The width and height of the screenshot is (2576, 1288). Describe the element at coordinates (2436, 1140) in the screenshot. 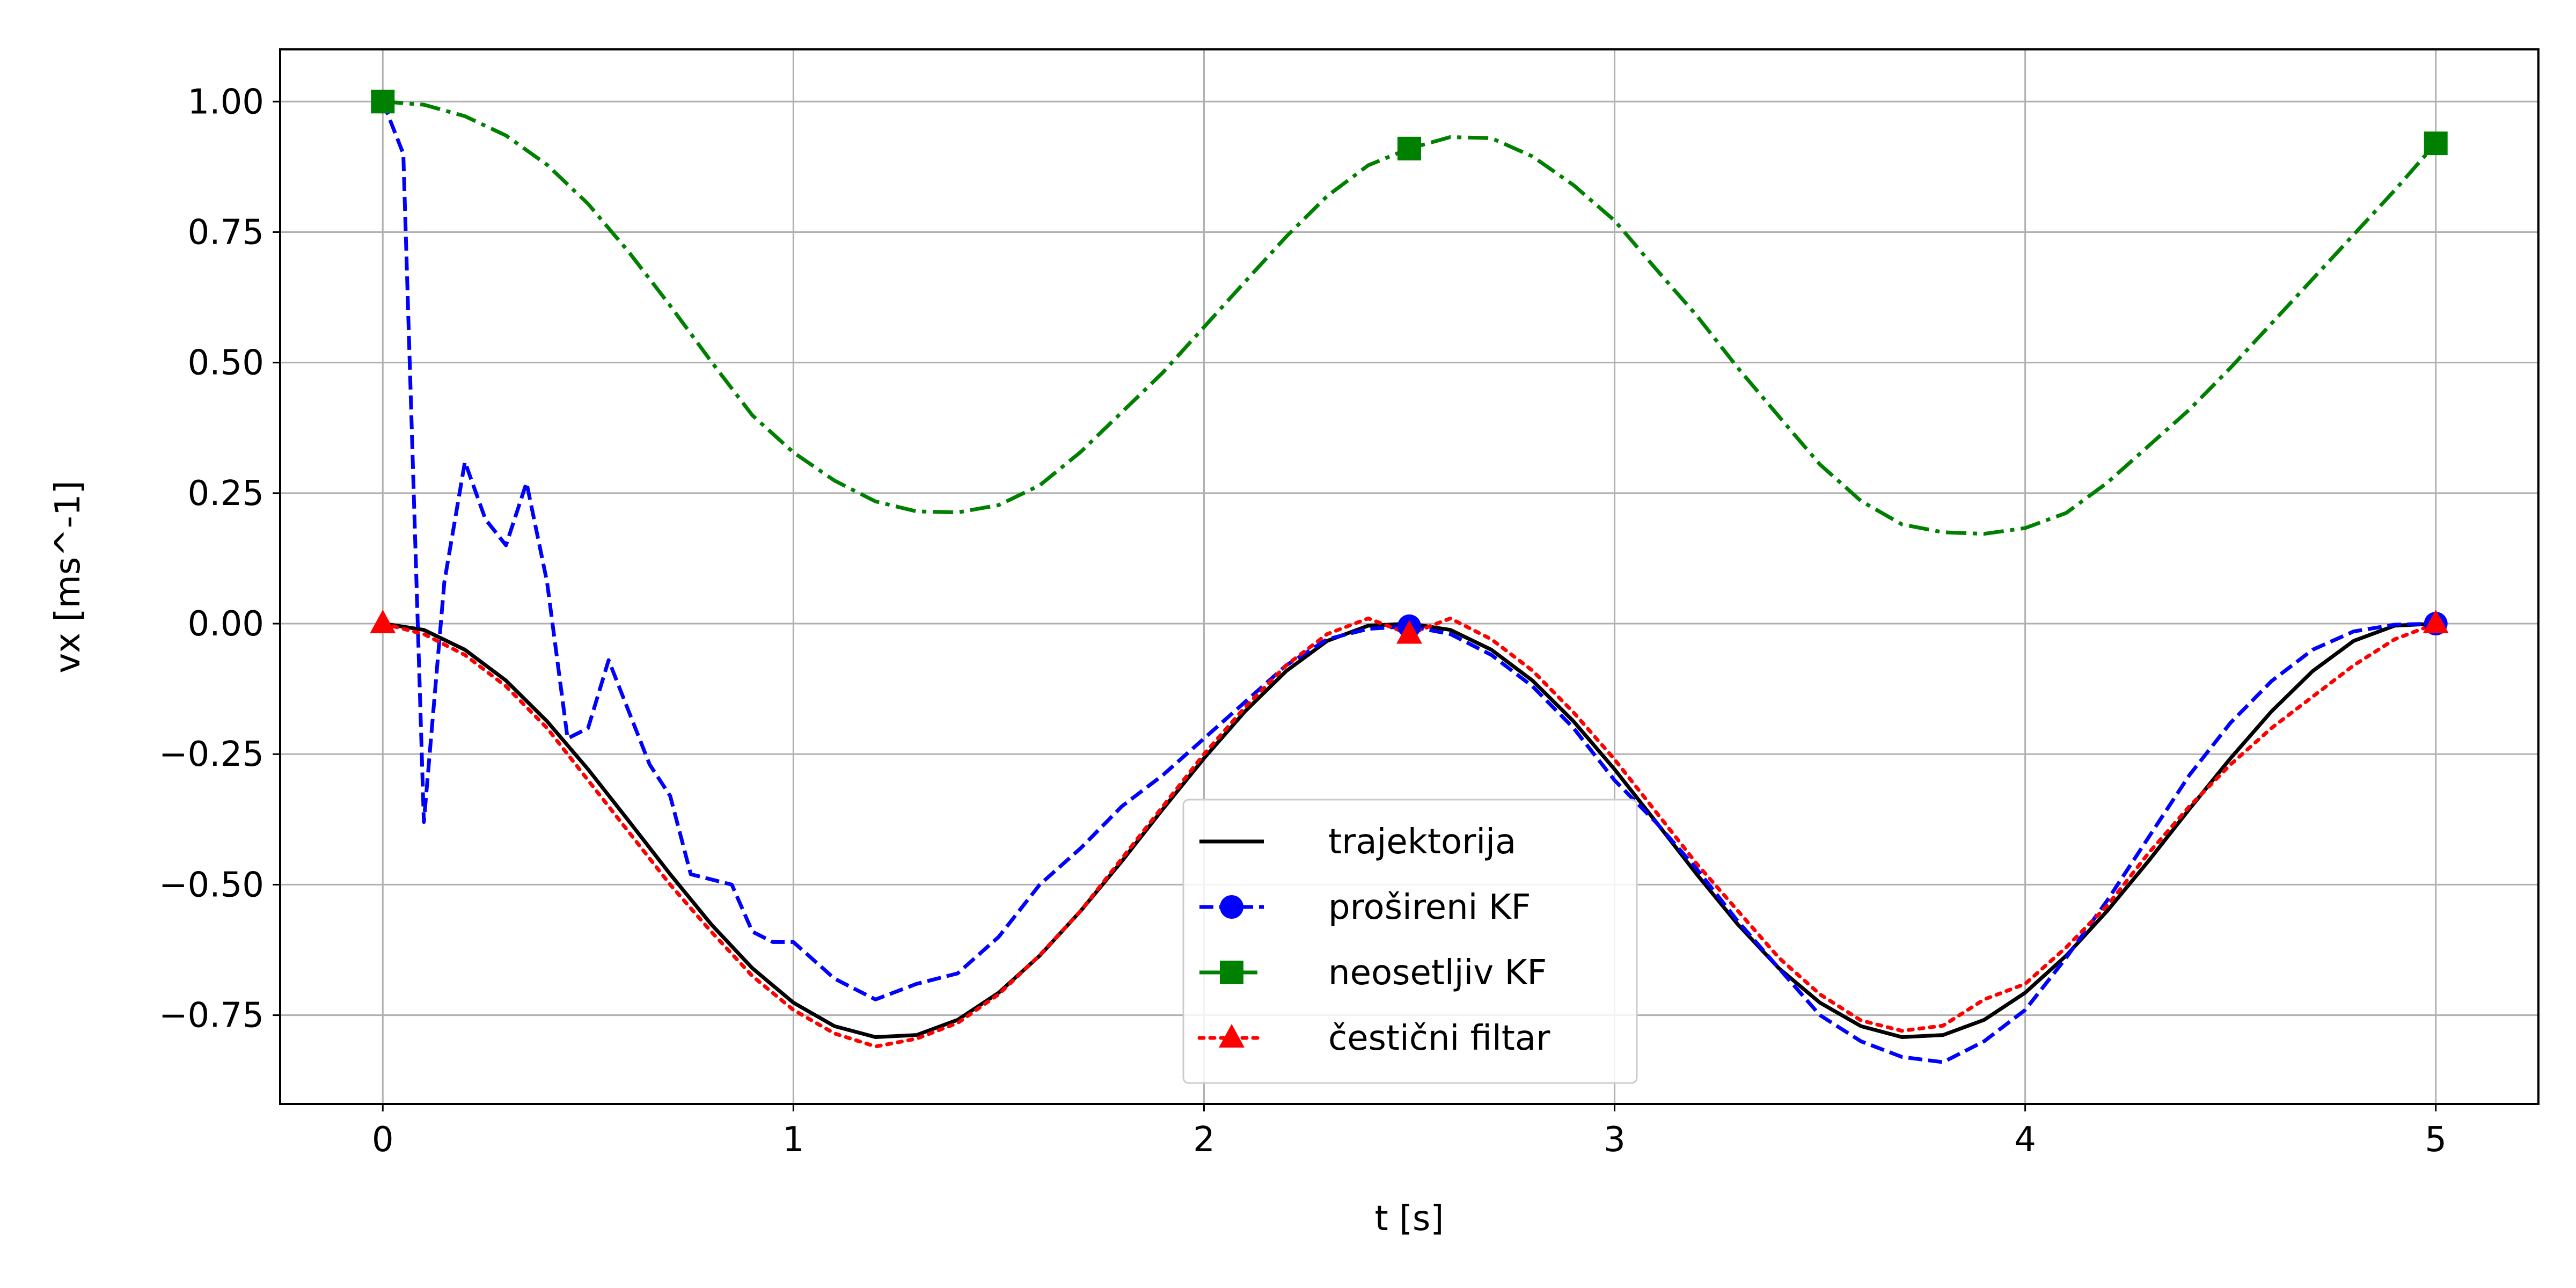

I see `x-tick-label: 5` at that location.